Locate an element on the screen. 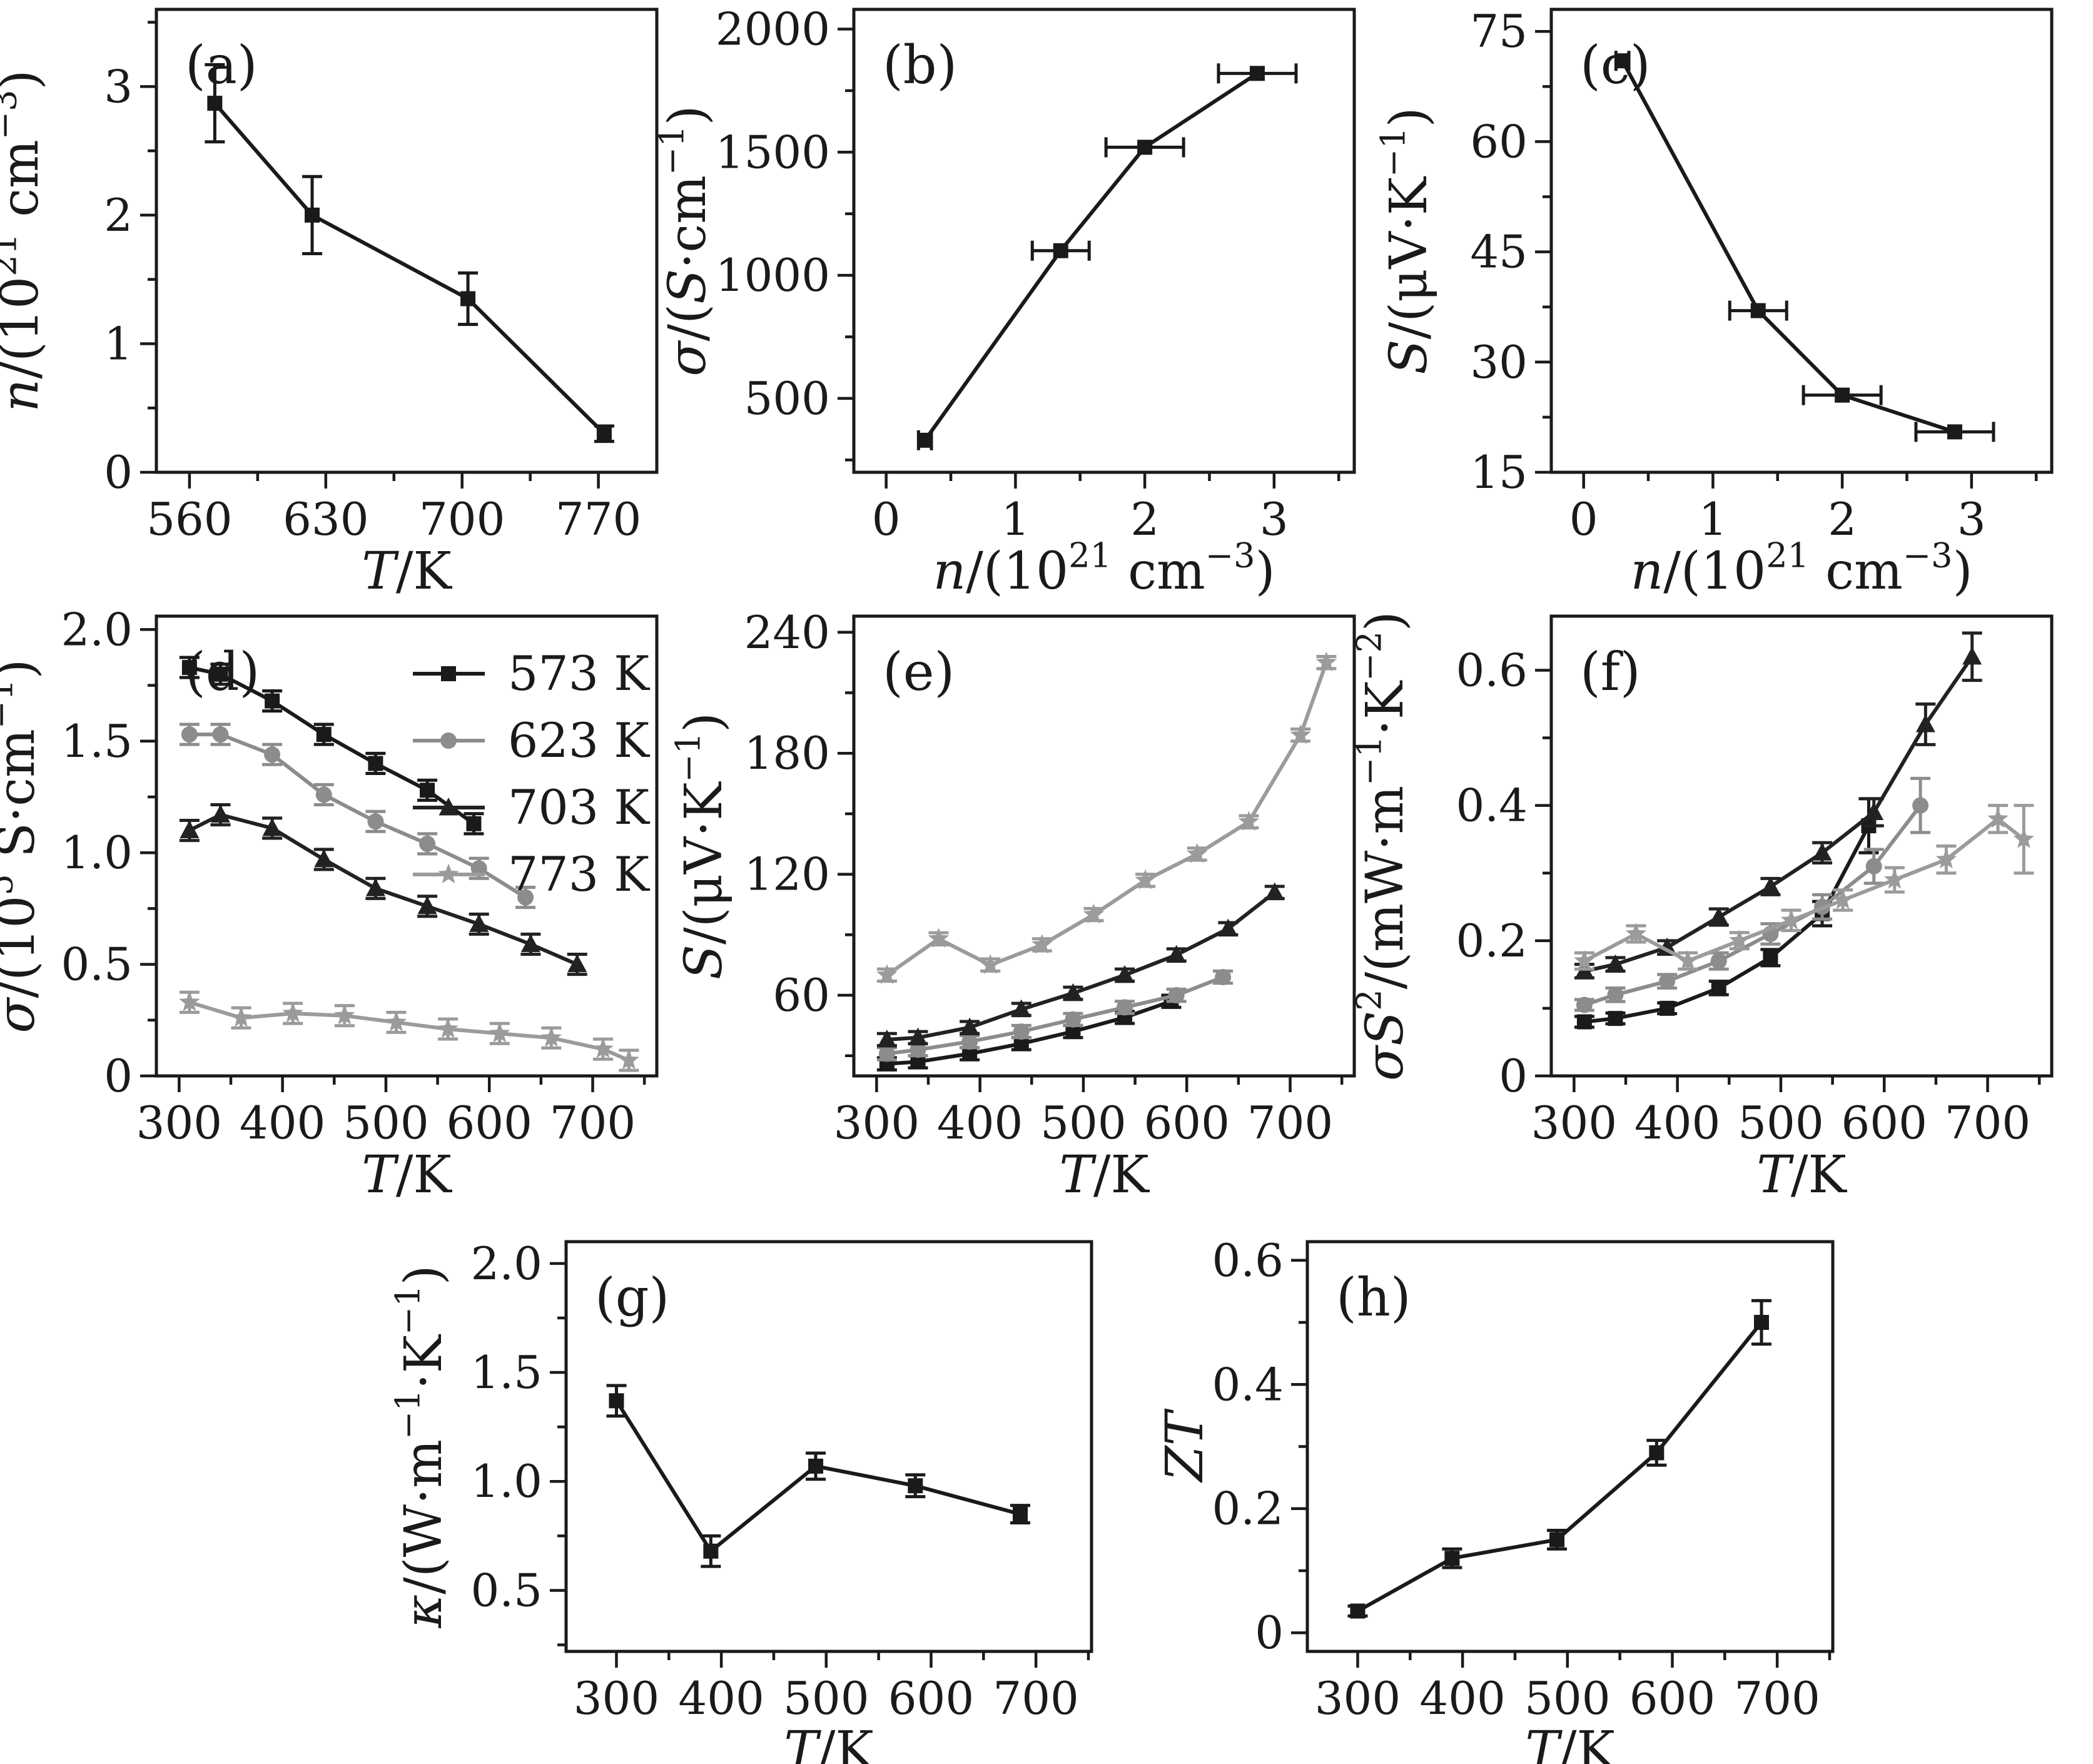 Image resolution: width=2093 pixels, height=1764 pixels. x-tick-label: 1 is located at coordinates (1712, 519).